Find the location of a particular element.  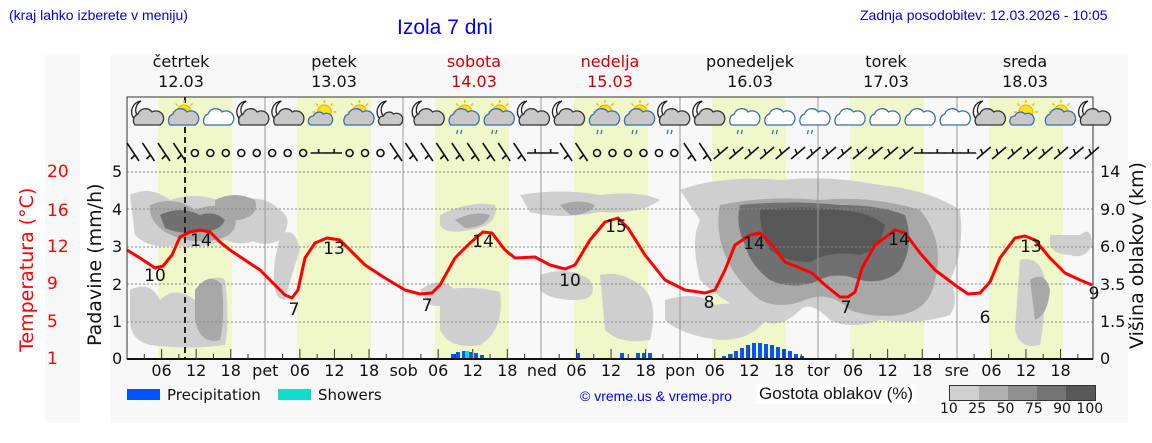

x-day-label: ned is located at coordinates (541, 370).